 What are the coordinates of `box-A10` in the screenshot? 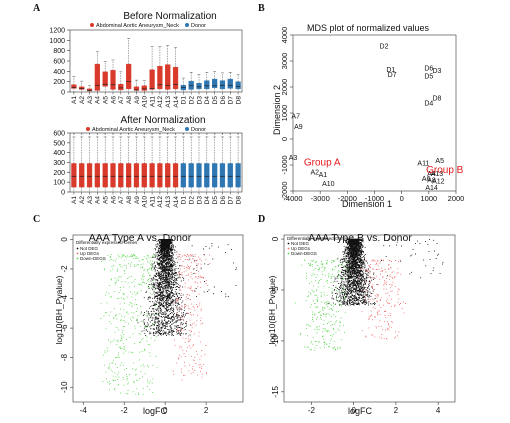 It's located at (144, 175).